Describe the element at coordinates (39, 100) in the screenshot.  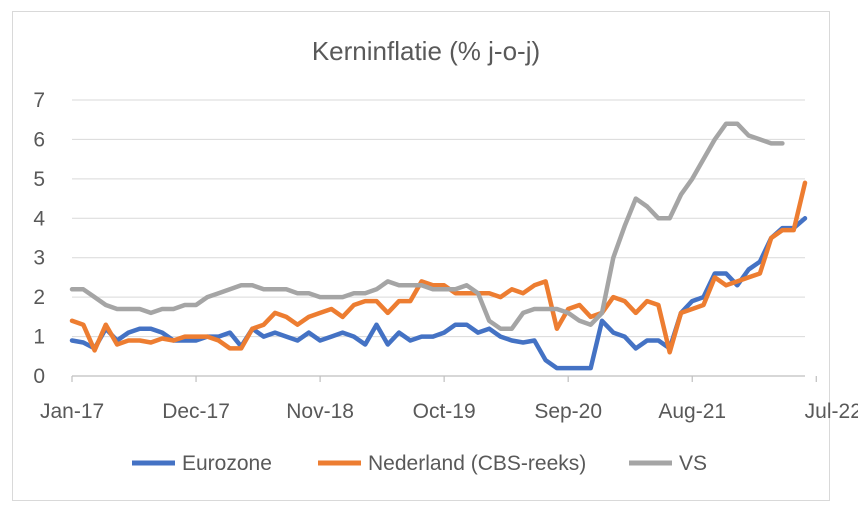
I see `y-tick-label: 7` at that location.